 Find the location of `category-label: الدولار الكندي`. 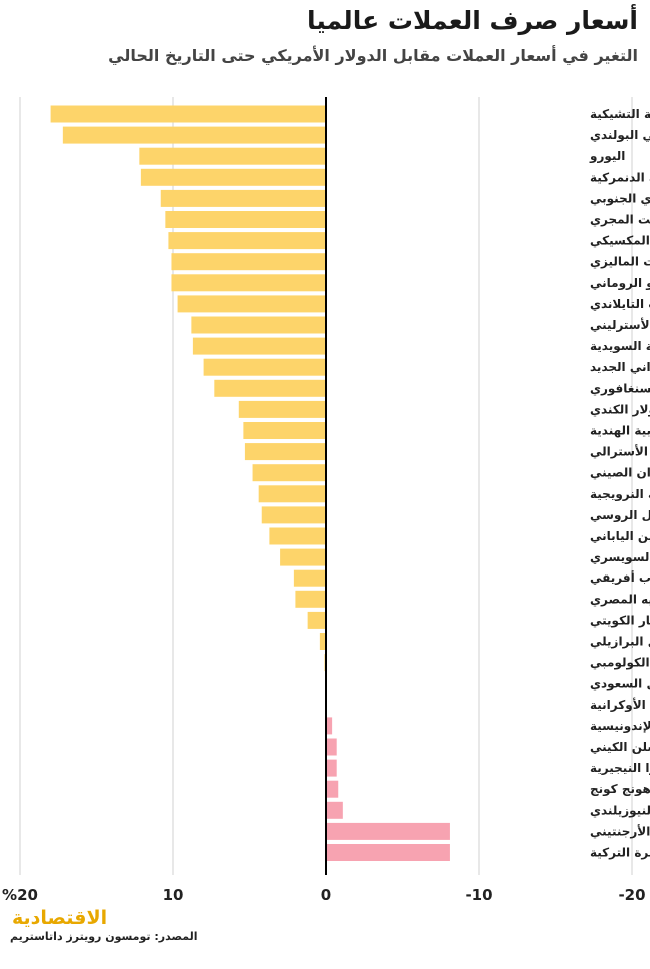

category-label: الدولار الكندي is located at coordinates (620, 409).